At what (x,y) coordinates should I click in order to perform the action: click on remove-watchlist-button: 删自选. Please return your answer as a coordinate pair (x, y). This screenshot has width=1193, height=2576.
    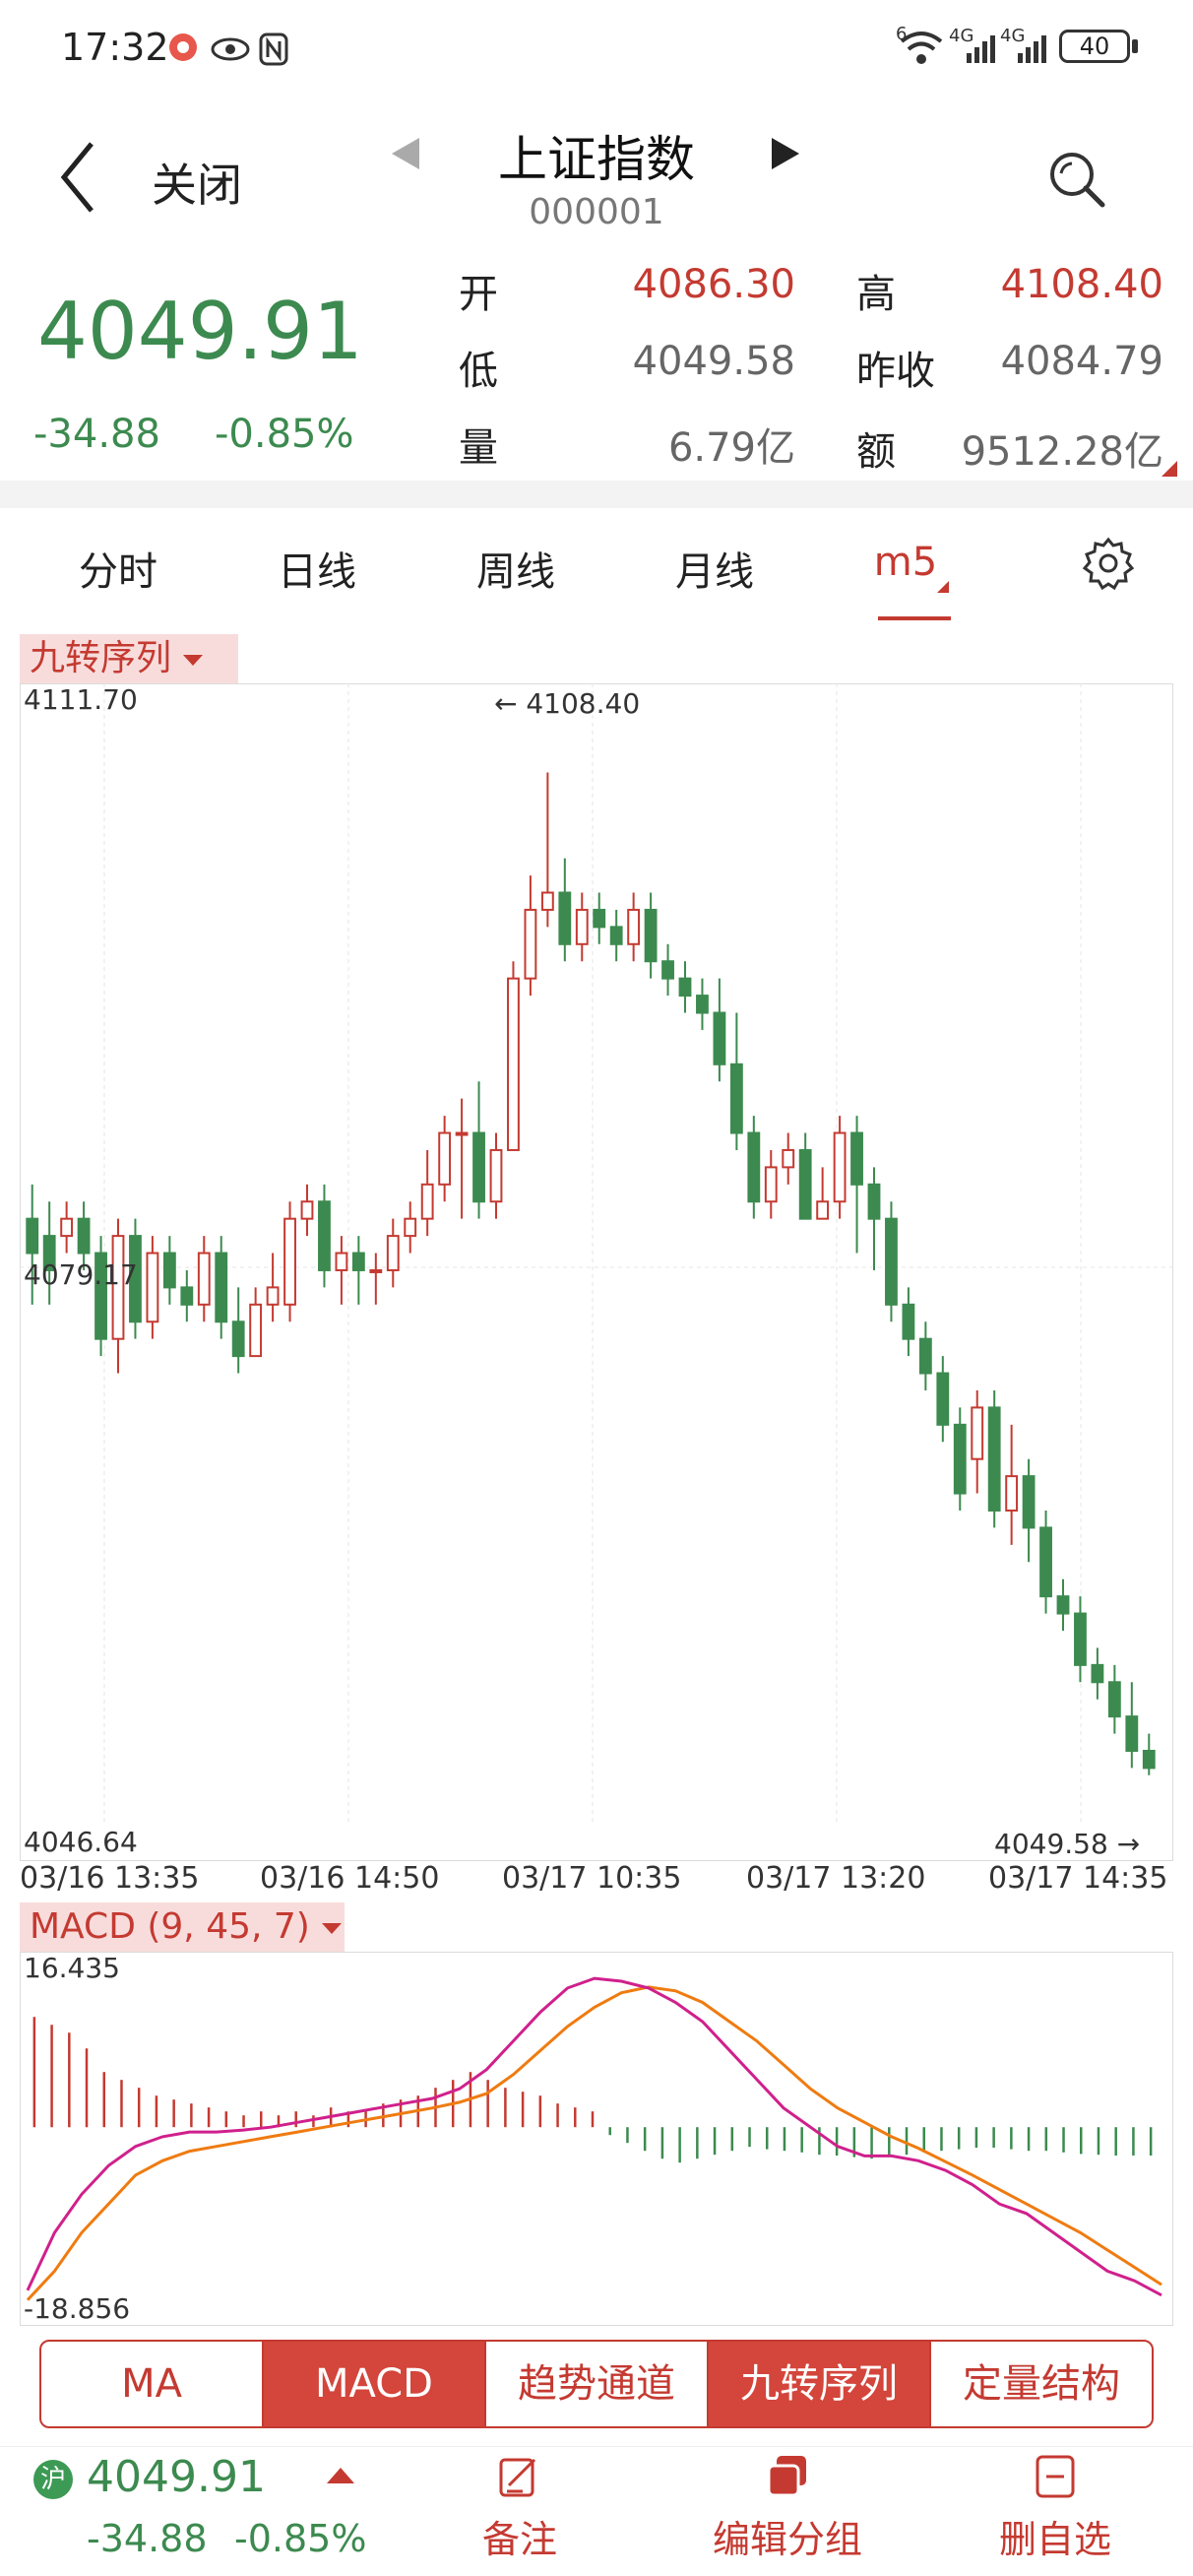
    Looking at the image, I should click on (1055, 2507).